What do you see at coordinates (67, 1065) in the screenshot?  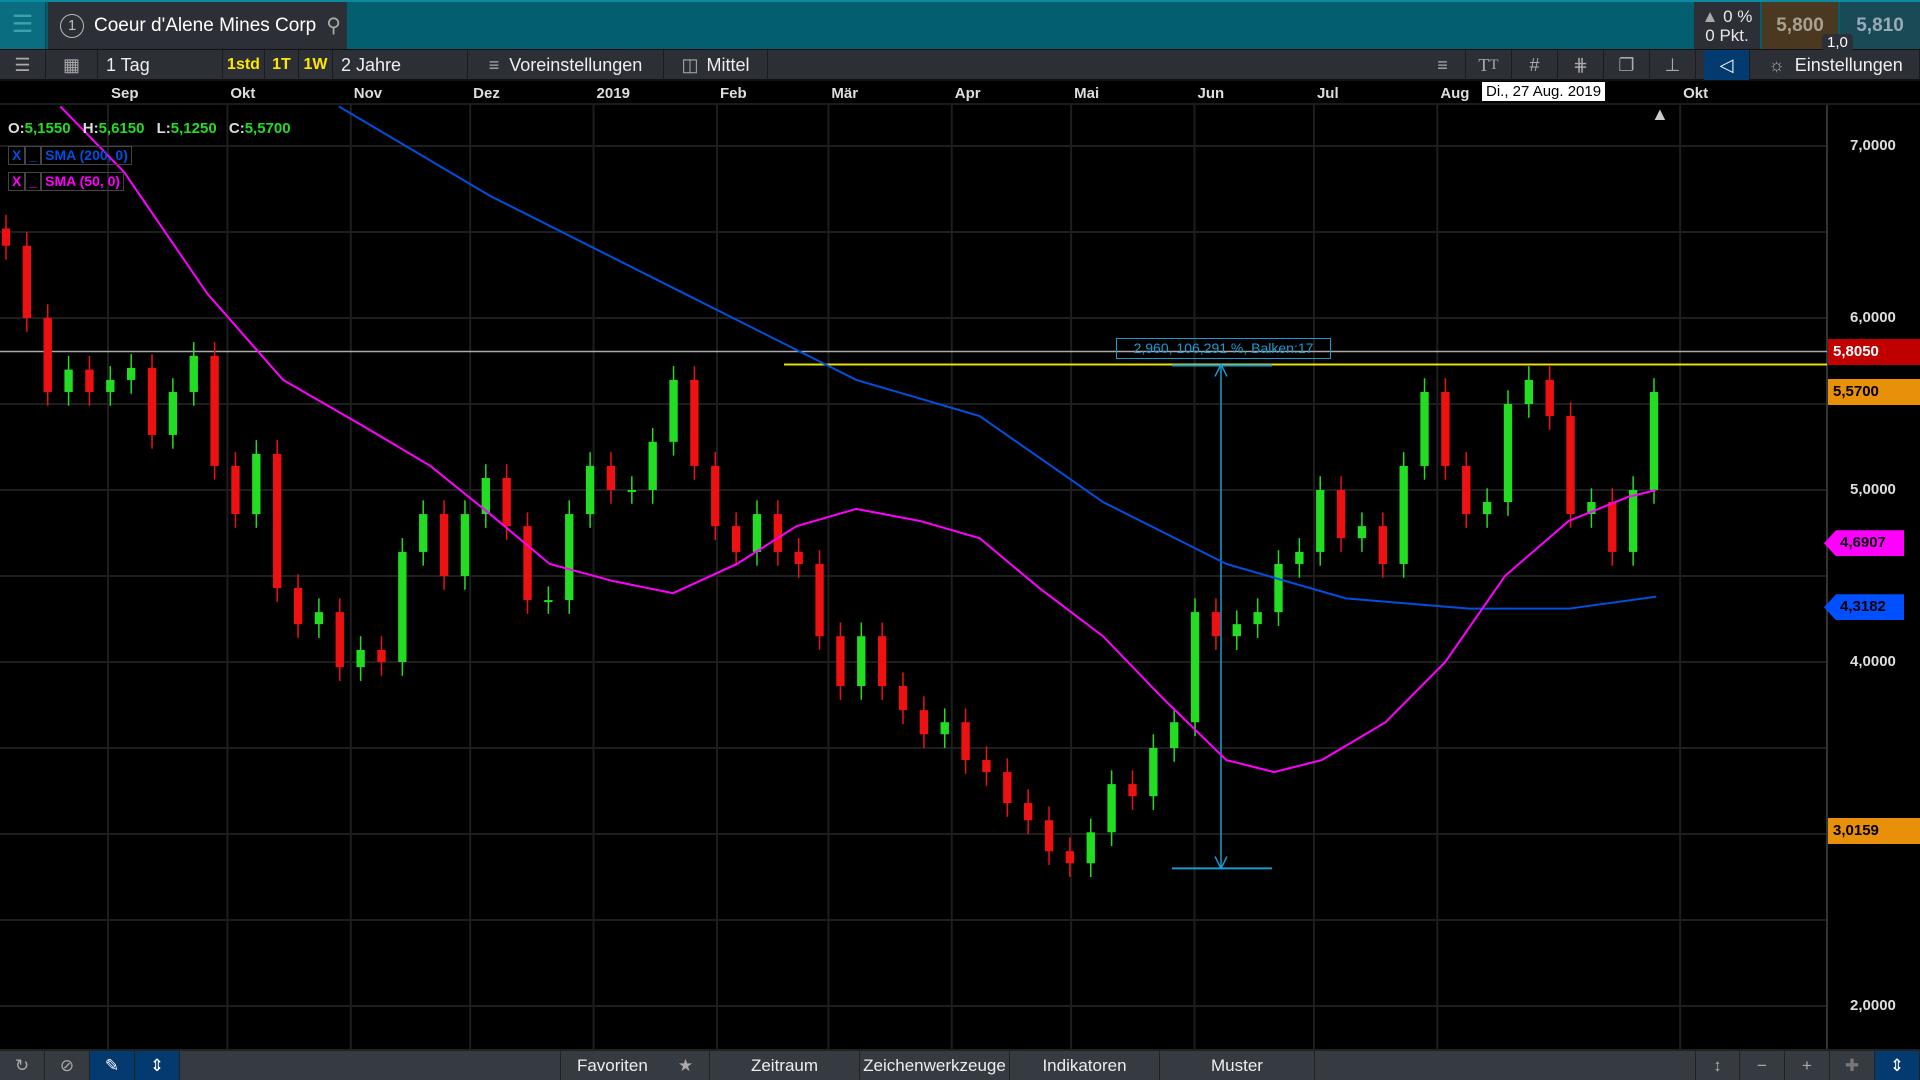 I see `disable-icon: ⊘` at bounding box center [67, 1065].